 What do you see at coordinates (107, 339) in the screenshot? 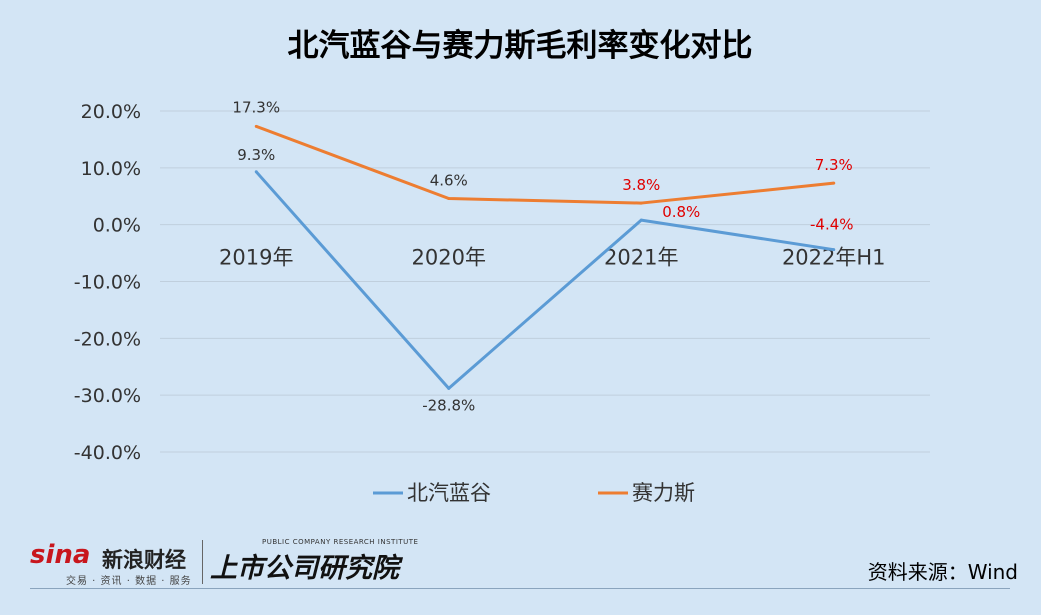
I see `y-tick-label: -20.0%` at bounding box center [107, 339].